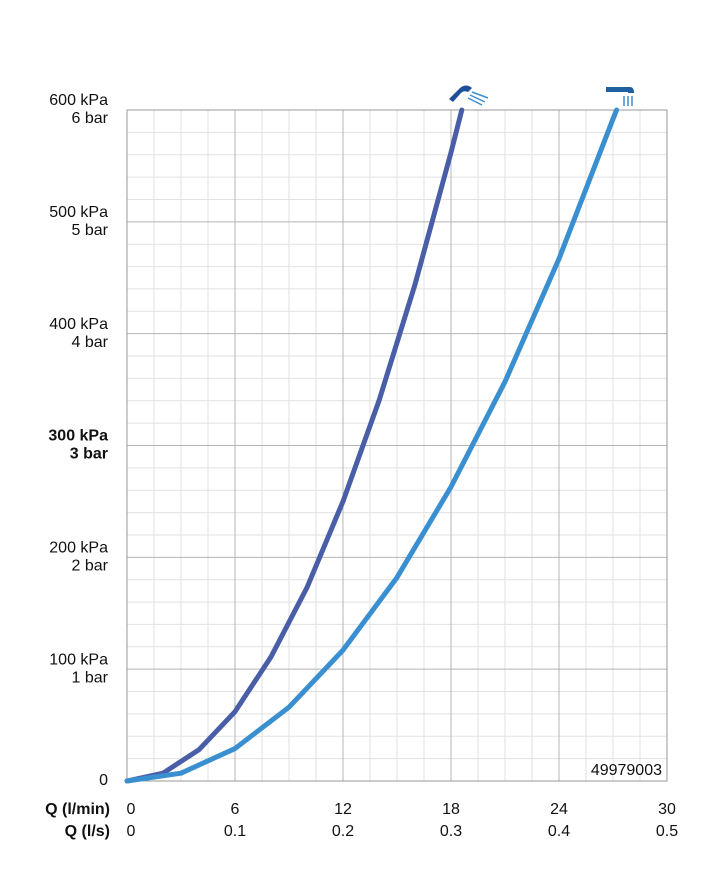 This screenshot has height=889, width=708. Describe the element at coordinates (235, 809) in the screenshot. I see `x-tick-label: 6` at that location.